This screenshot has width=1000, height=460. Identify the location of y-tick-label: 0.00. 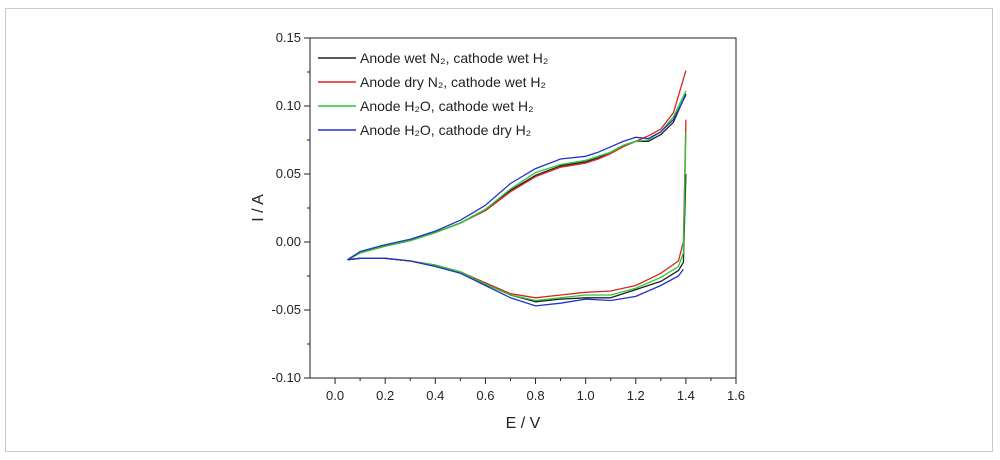
(288, 241).